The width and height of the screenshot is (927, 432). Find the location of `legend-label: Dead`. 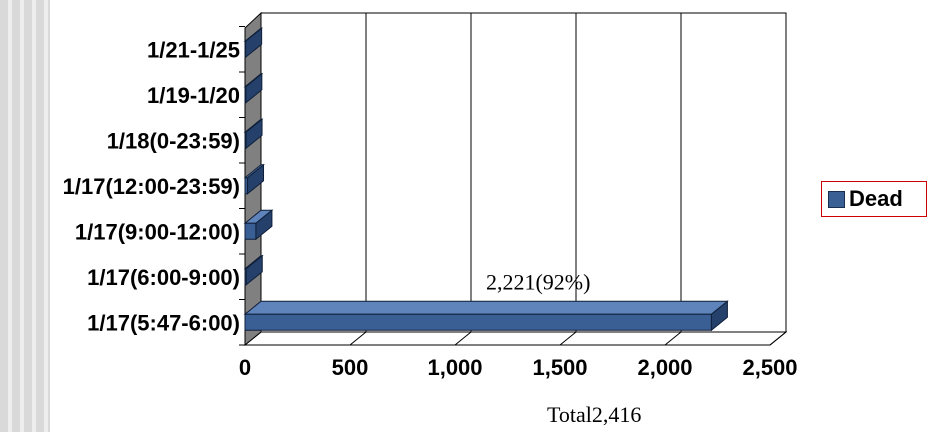

legend-label: Dead is located at coordinates (876, 198).